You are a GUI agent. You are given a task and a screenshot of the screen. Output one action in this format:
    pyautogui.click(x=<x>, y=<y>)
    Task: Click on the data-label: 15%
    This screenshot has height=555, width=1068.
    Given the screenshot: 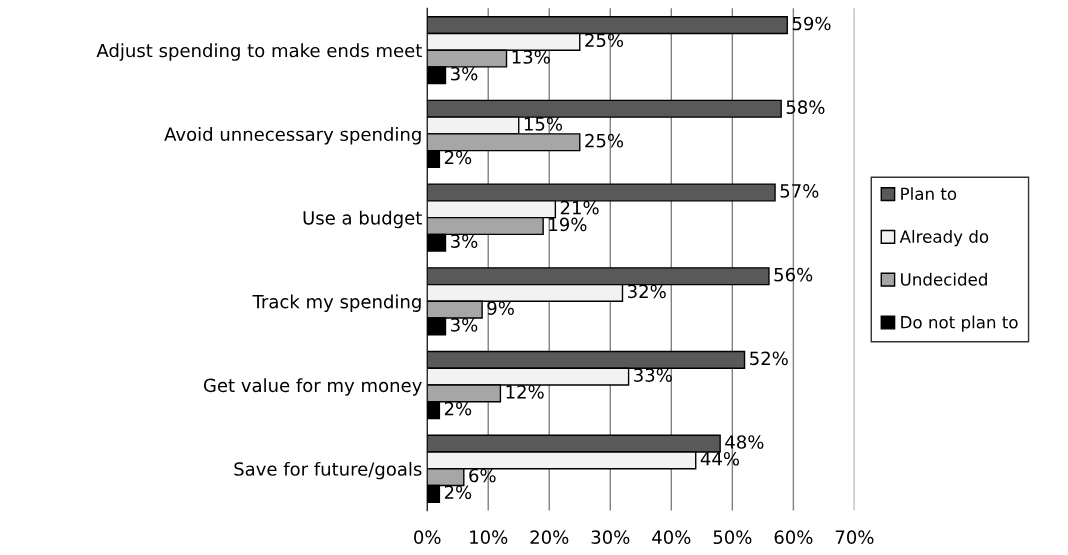 What is the action you would take?
    pyautogui.click(x=543, y=124)
    